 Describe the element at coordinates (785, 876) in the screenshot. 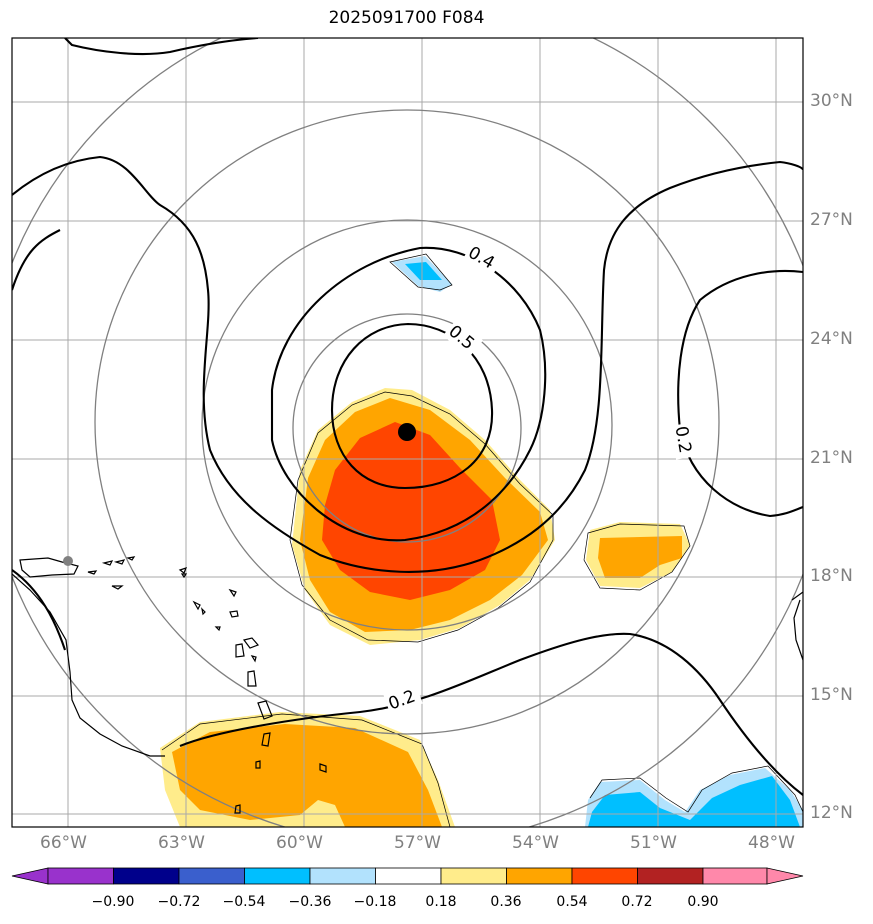

I see `colorbar-extend-high` at that location.